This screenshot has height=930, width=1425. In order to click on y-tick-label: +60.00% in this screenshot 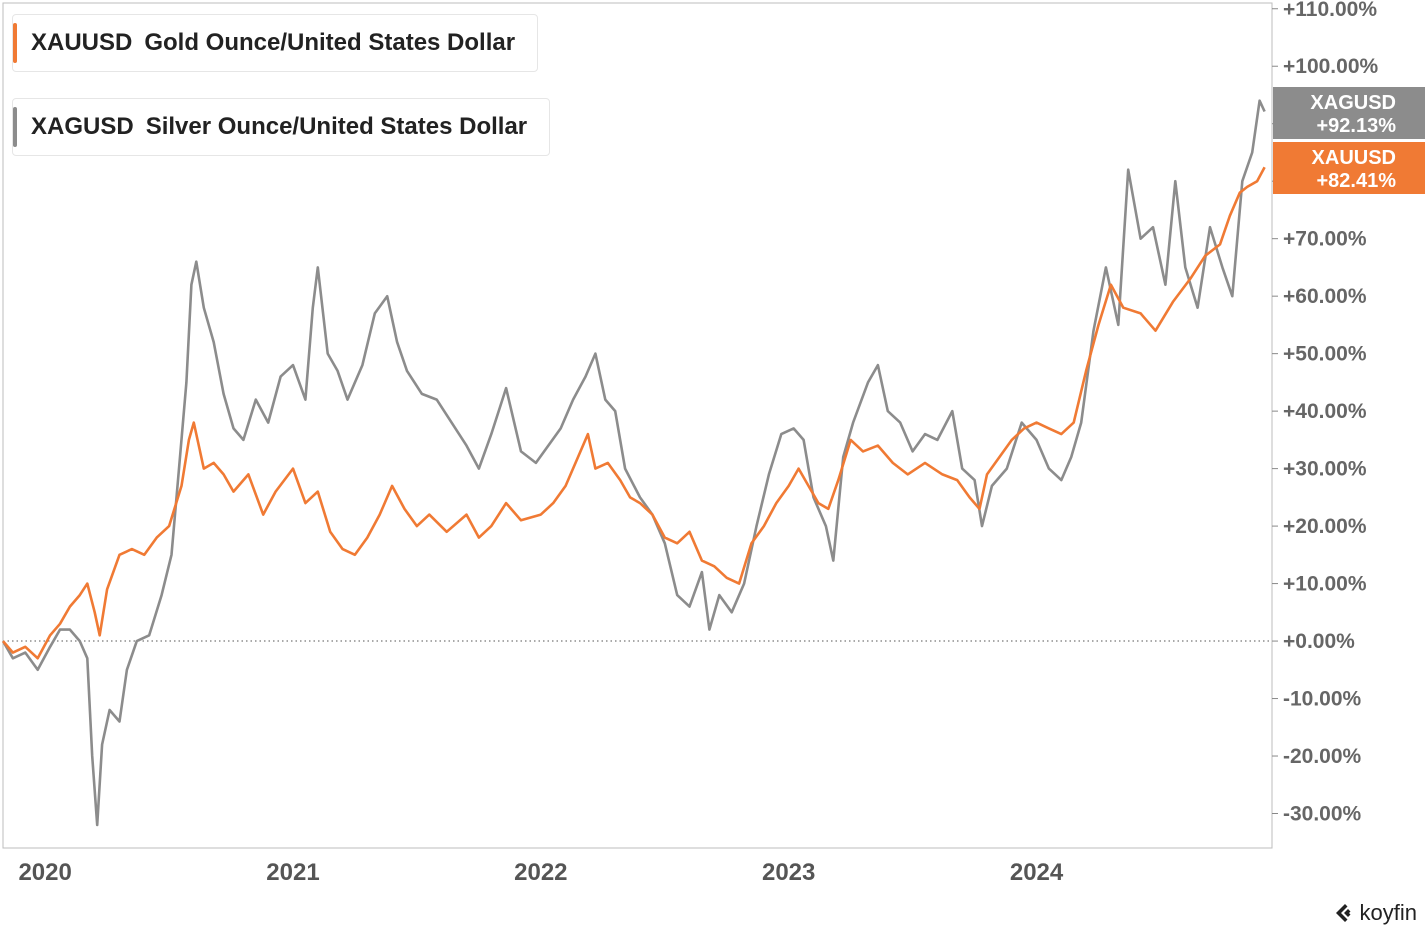, I will do `click(1325, 296)`.